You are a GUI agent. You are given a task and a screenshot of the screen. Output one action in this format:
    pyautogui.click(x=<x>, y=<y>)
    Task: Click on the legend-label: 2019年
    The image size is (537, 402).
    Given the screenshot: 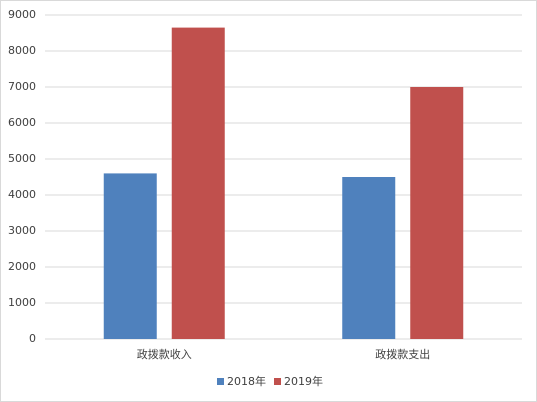 What is the action you would take?
    pyautogui.click(x=303, y=381)
    